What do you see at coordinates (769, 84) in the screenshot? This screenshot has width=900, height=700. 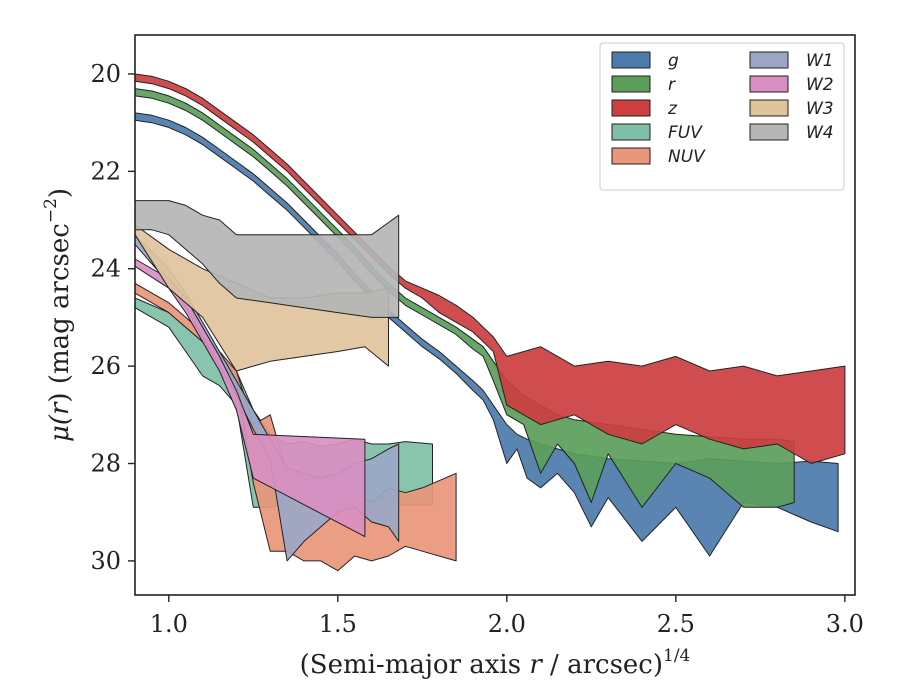 I see `legend-swatch-w2` at bounding box center [769, 84].